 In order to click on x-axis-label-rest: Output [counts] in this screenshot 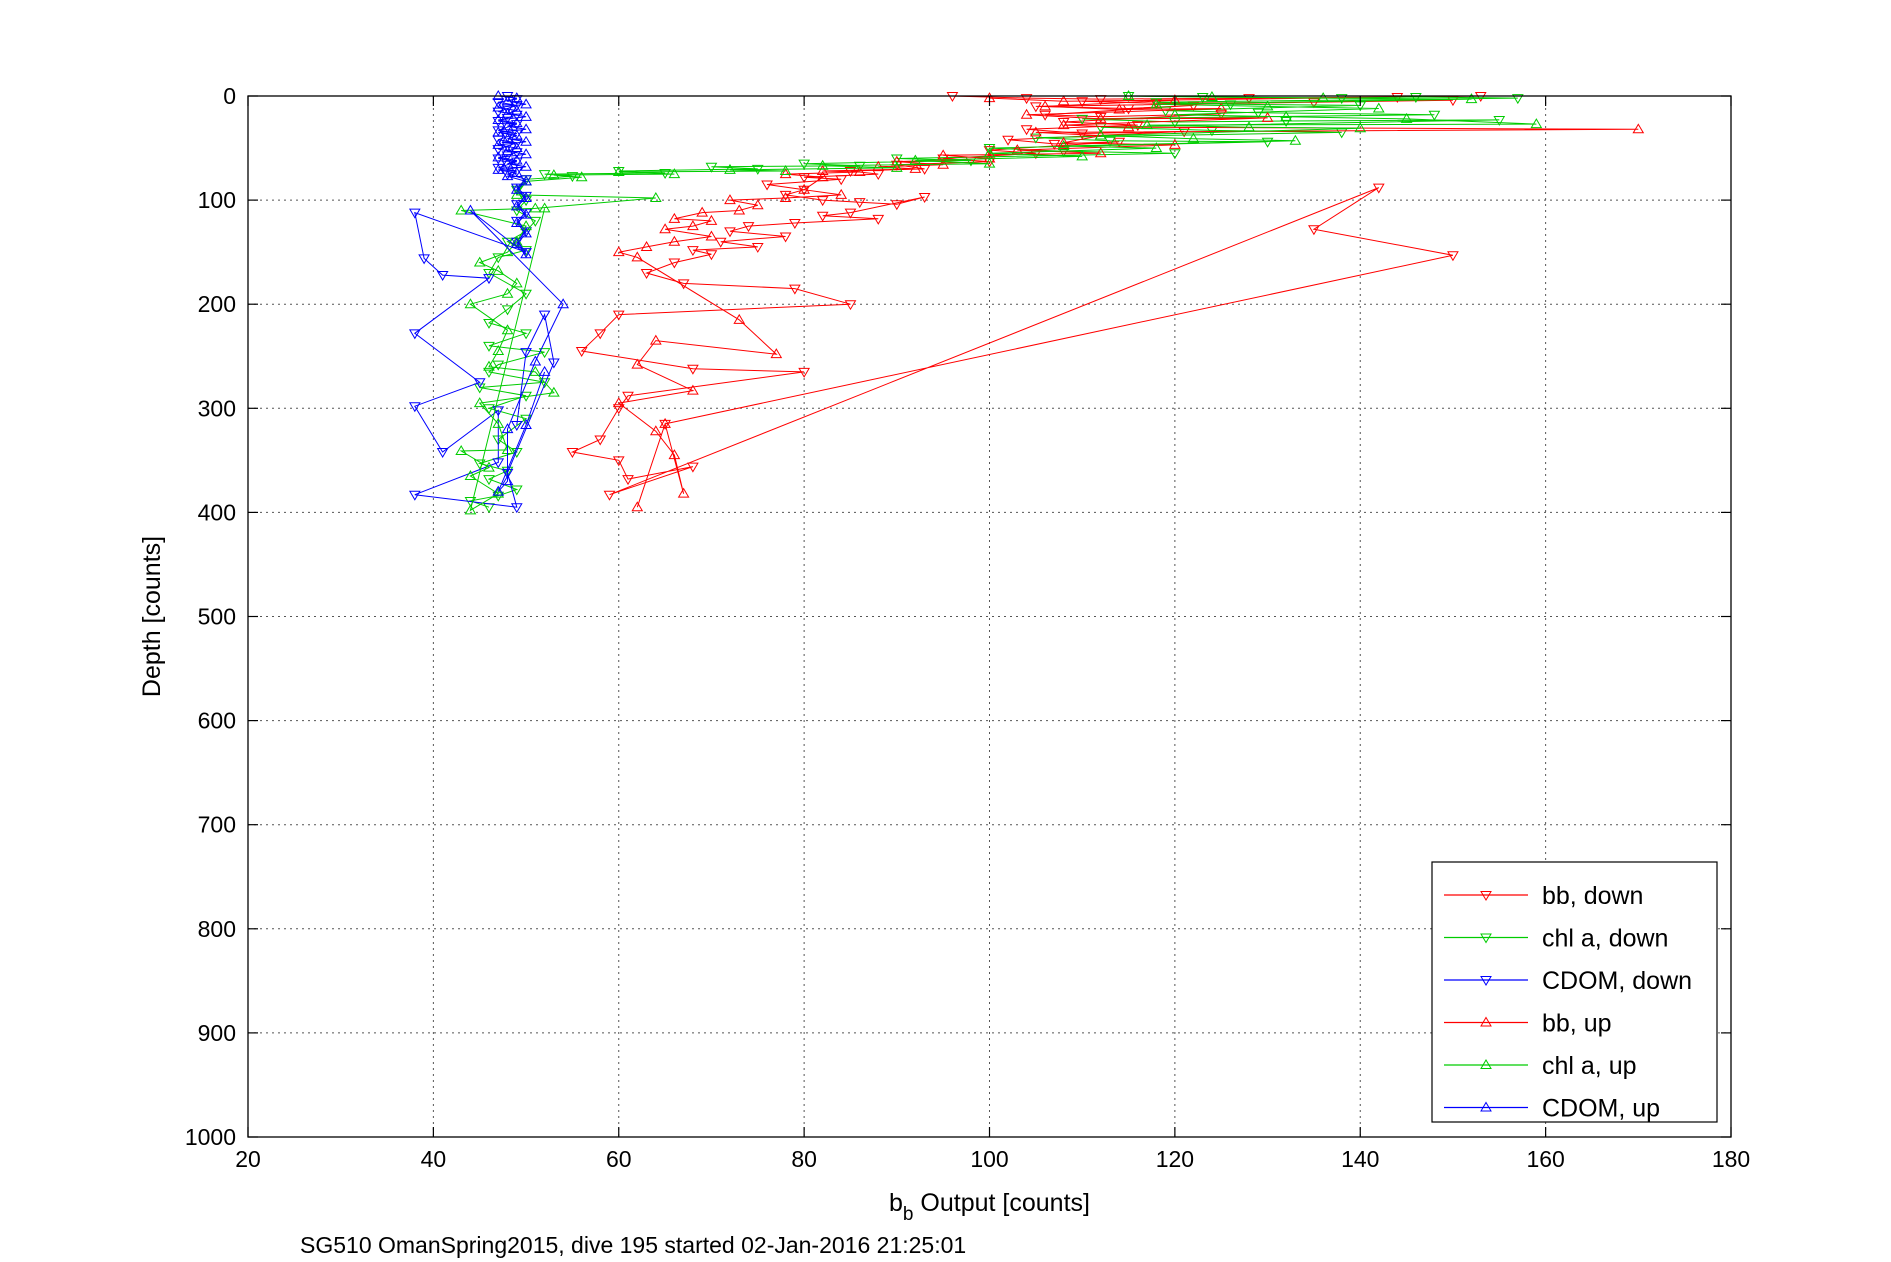, I will do `click(1001, 1203)`.